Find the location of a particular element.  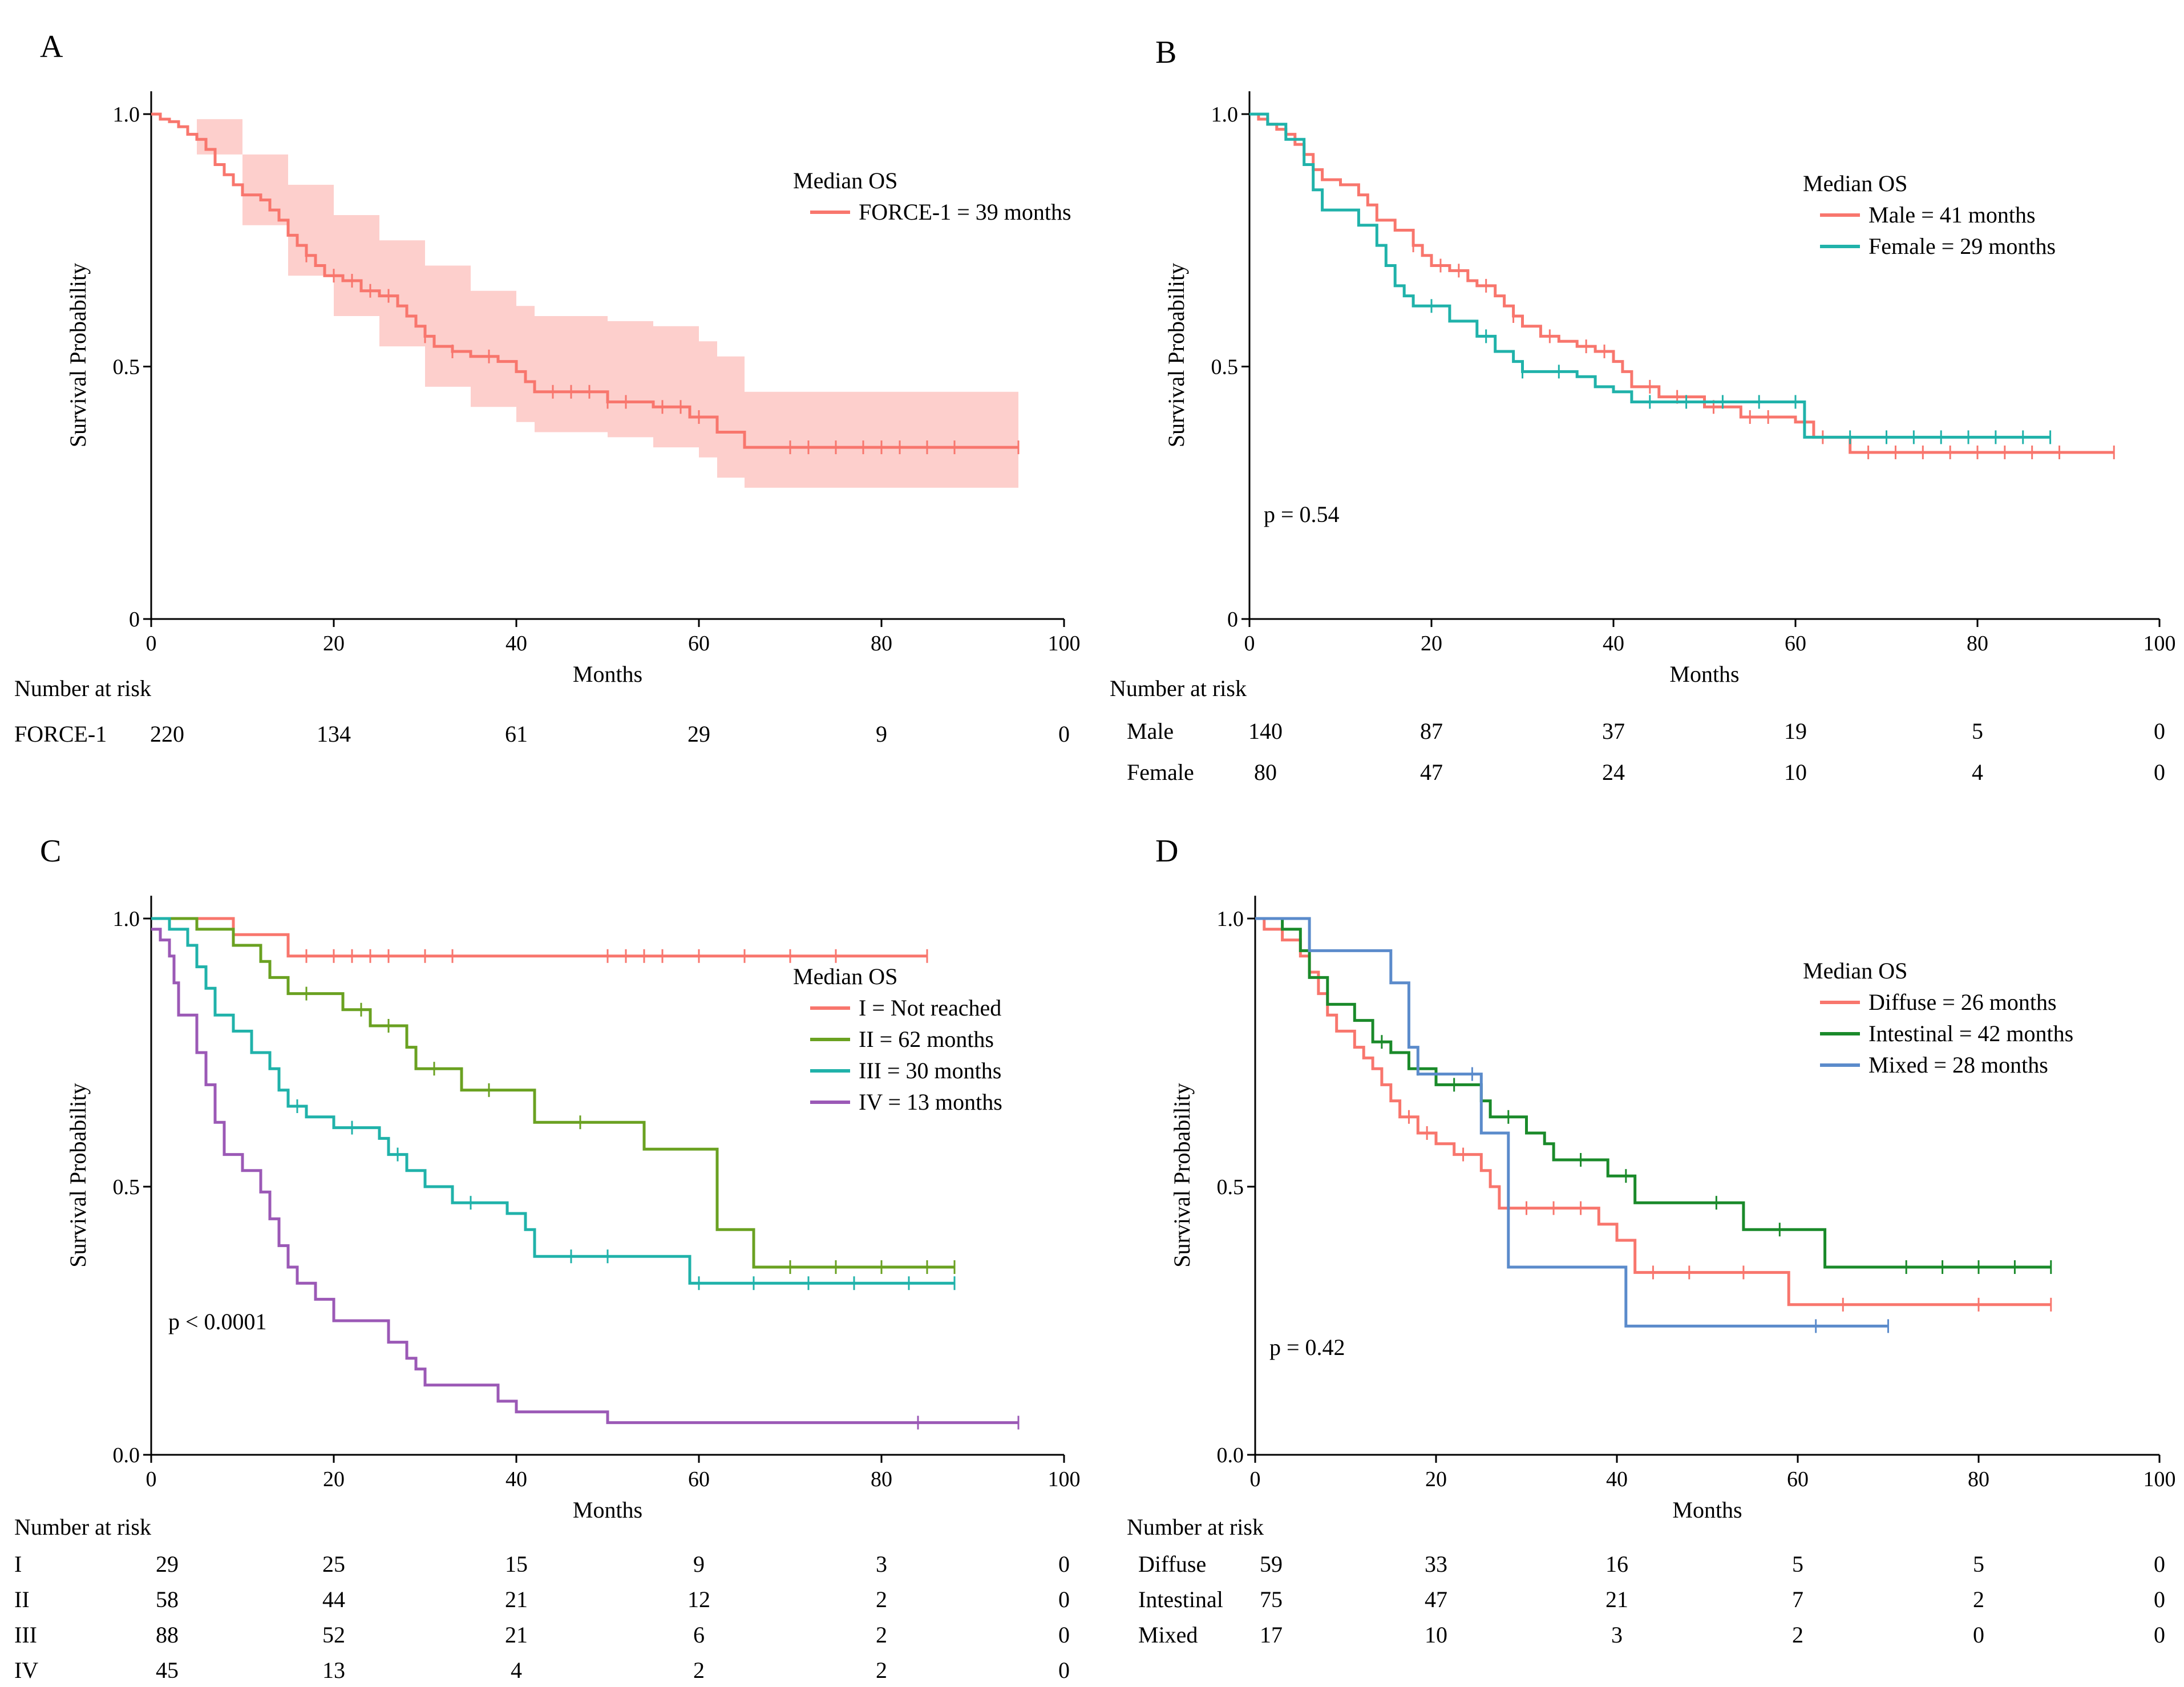

risk-count: 37 is located at coordinates (1613, 731).